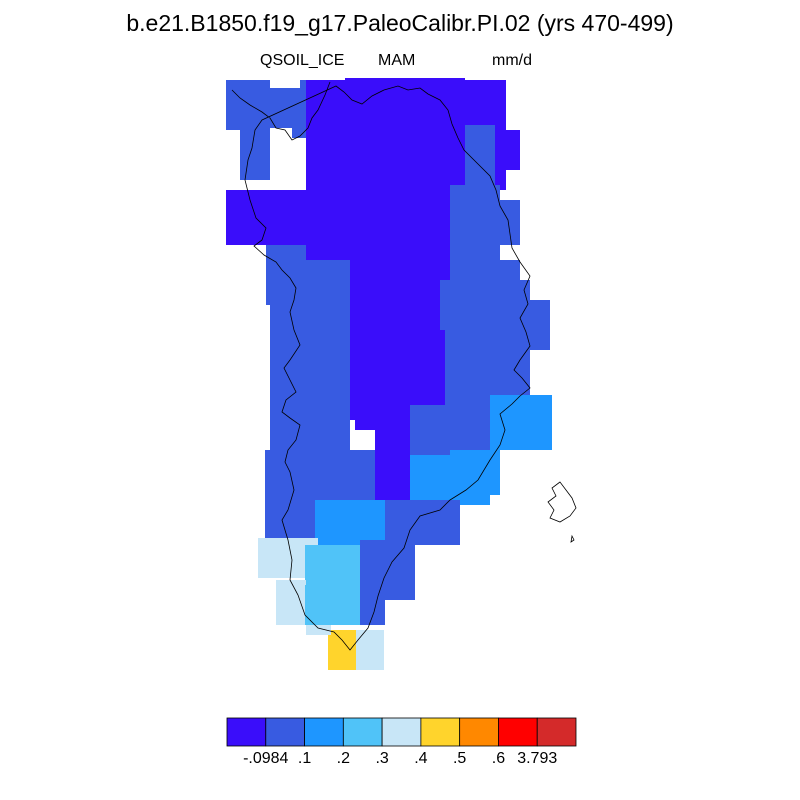 The height and width of the screenshot is (800, 800). What do you see at coordinates (498, 758) in the screenshot?
I see `colorbar-tick-label: .6` at bounding box center [498, 758].